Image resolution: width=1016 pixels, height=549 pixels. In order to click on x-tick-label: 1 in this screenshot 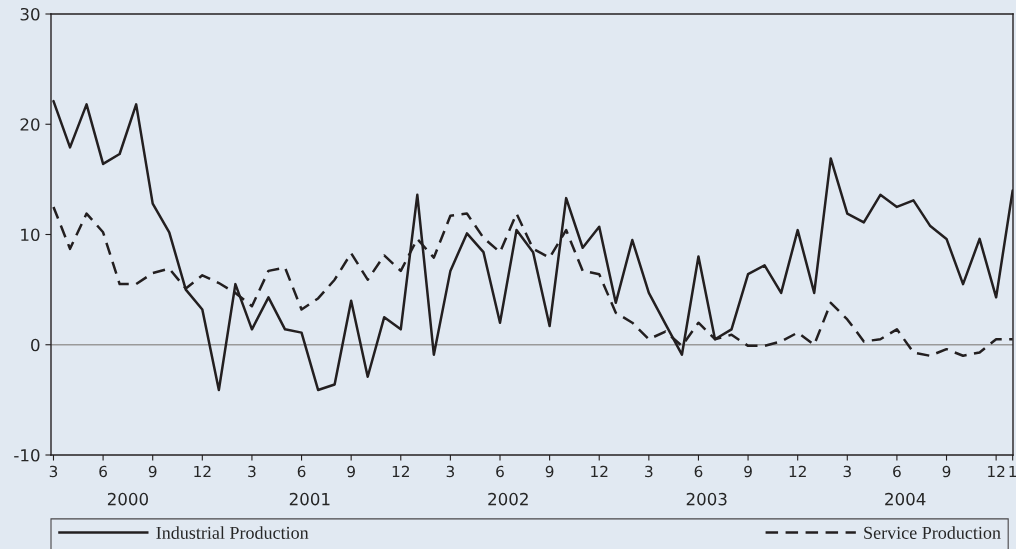, I will do `click(1012, 471)`.